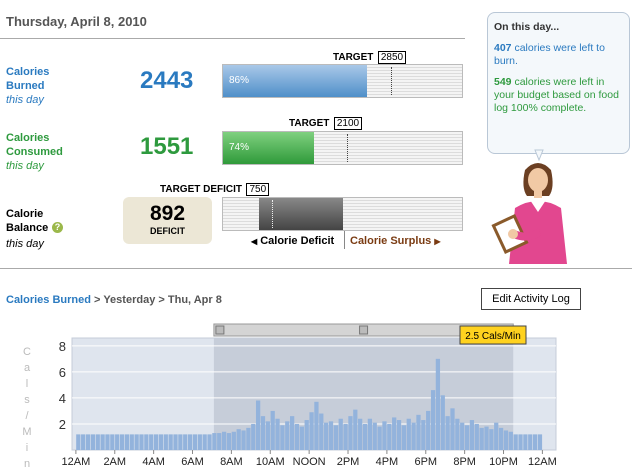 The width and height of the screenshot is (637, 474). Describe the element at coordinates (269, 148) in the screenshot. I see `bar-fill` at that location.